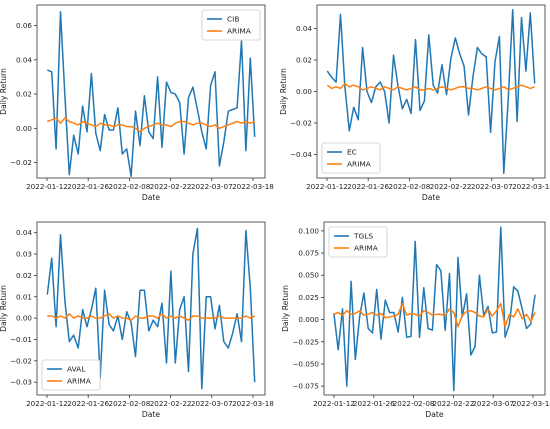 This screenshot has height=429, width=550. I want to click on series-line-tgls, so click(434, 309).